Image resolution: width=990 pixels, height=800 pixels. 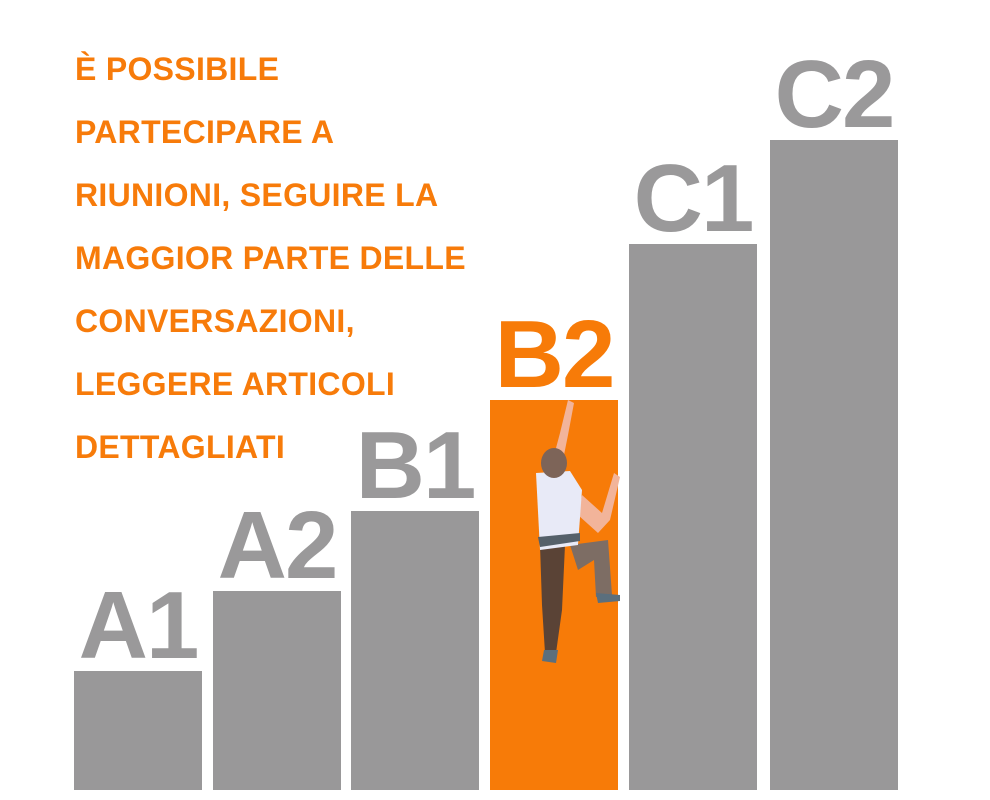 I want to click on level-label-c2: C2, so click(x=835, y=94).